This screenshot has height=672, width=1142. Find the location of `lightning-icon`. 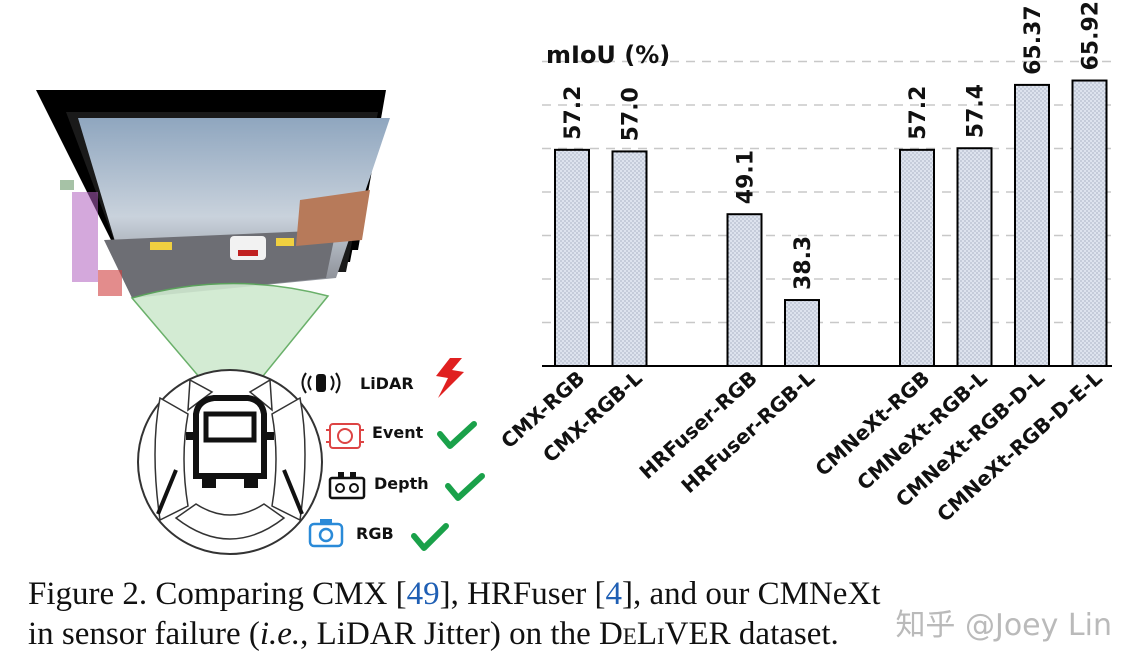

lightning-icon is located at coordinates (450, 378).